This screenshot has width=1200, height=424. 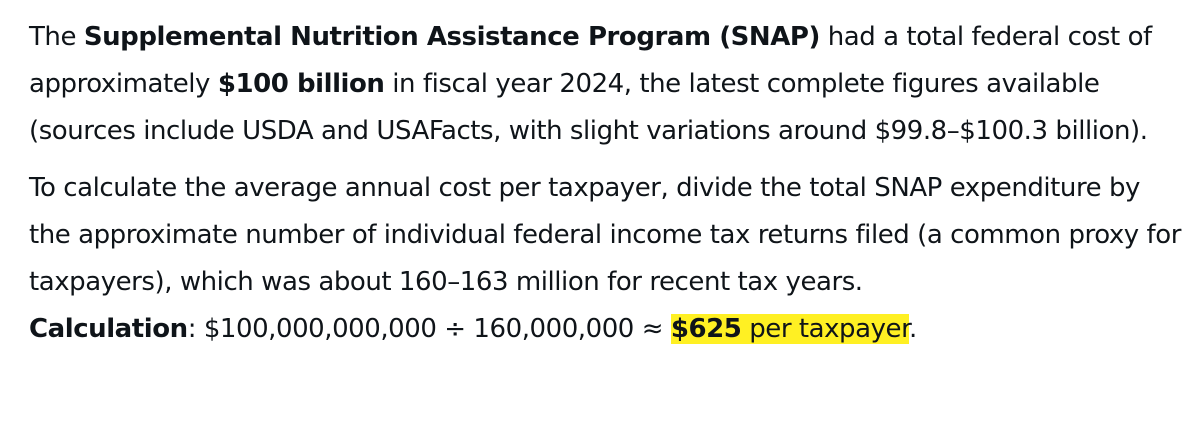 I want to click on calculation-label: Calculation, so click(x=108, y=329).